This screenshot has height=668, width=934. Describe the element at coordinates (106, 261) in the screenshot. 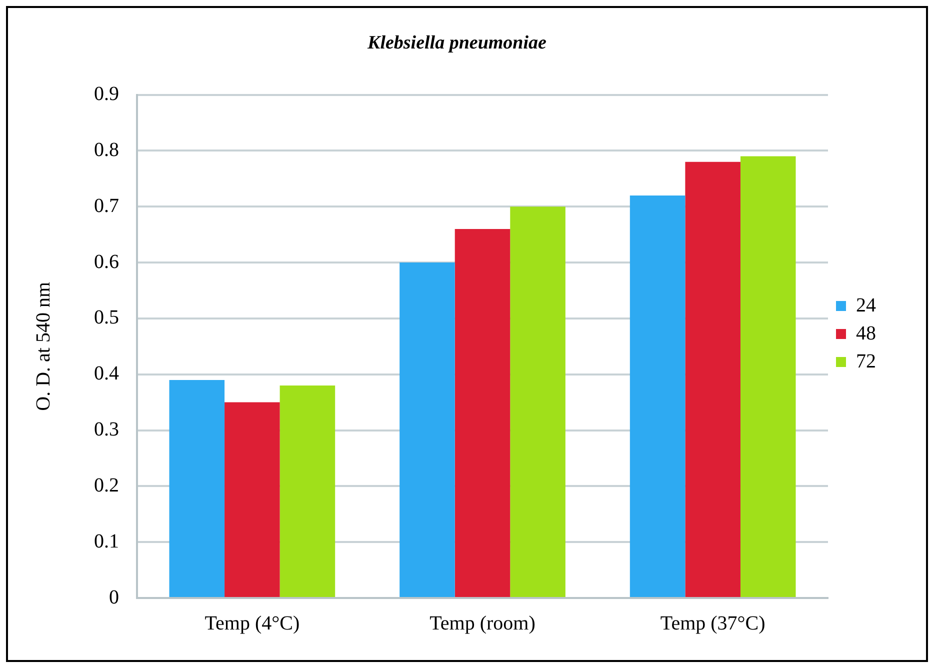

I see `y-tick-label: 0.6` at that location.